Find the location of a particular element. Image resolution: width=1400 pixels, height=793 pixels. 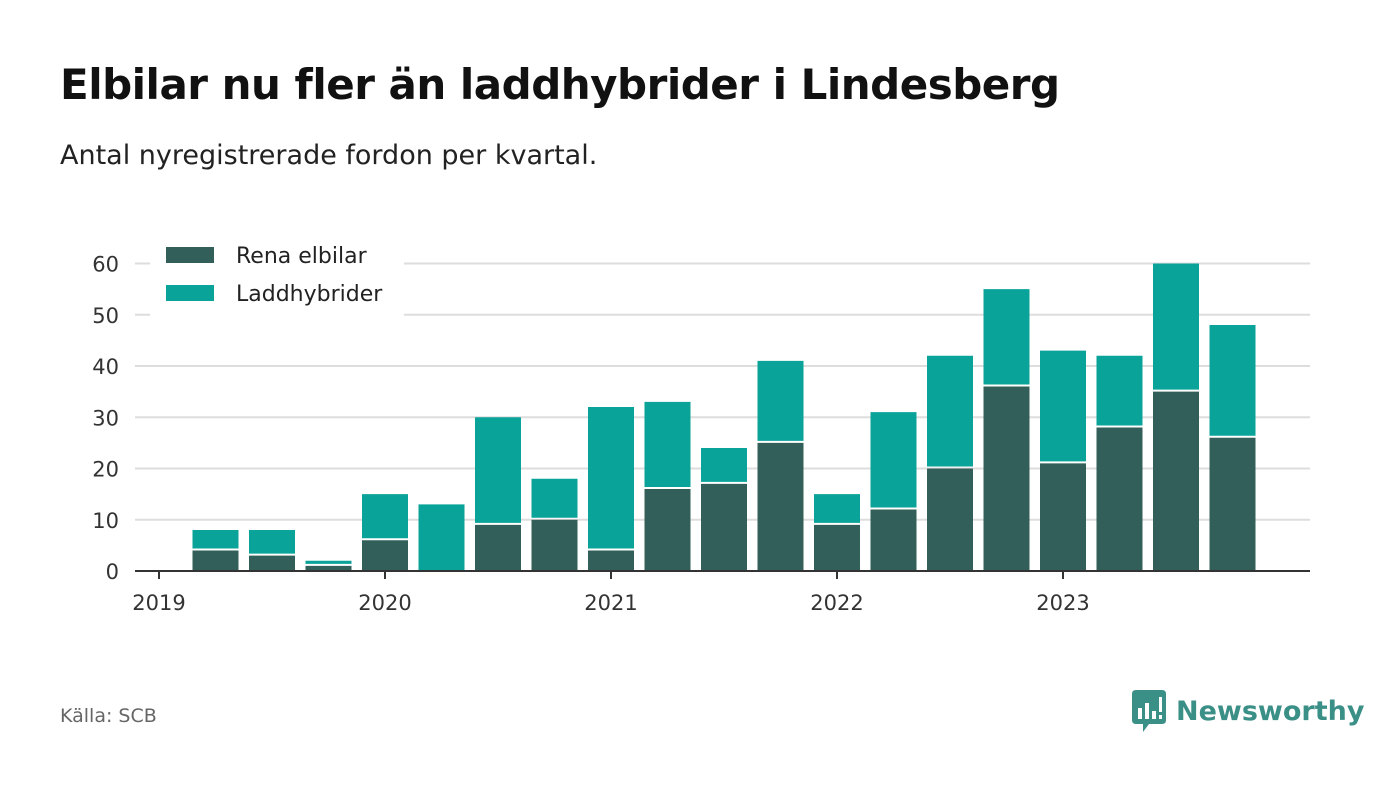

bar-elbilar-2019-Q3 is located at coordinates (272, 563).